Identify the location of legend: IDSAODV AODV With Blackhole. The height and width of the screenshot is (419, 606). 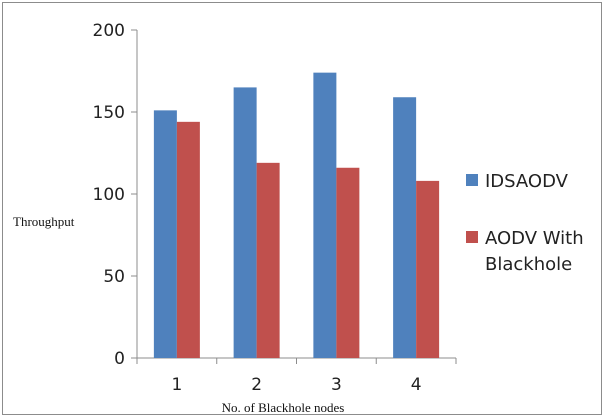
(525, 223).